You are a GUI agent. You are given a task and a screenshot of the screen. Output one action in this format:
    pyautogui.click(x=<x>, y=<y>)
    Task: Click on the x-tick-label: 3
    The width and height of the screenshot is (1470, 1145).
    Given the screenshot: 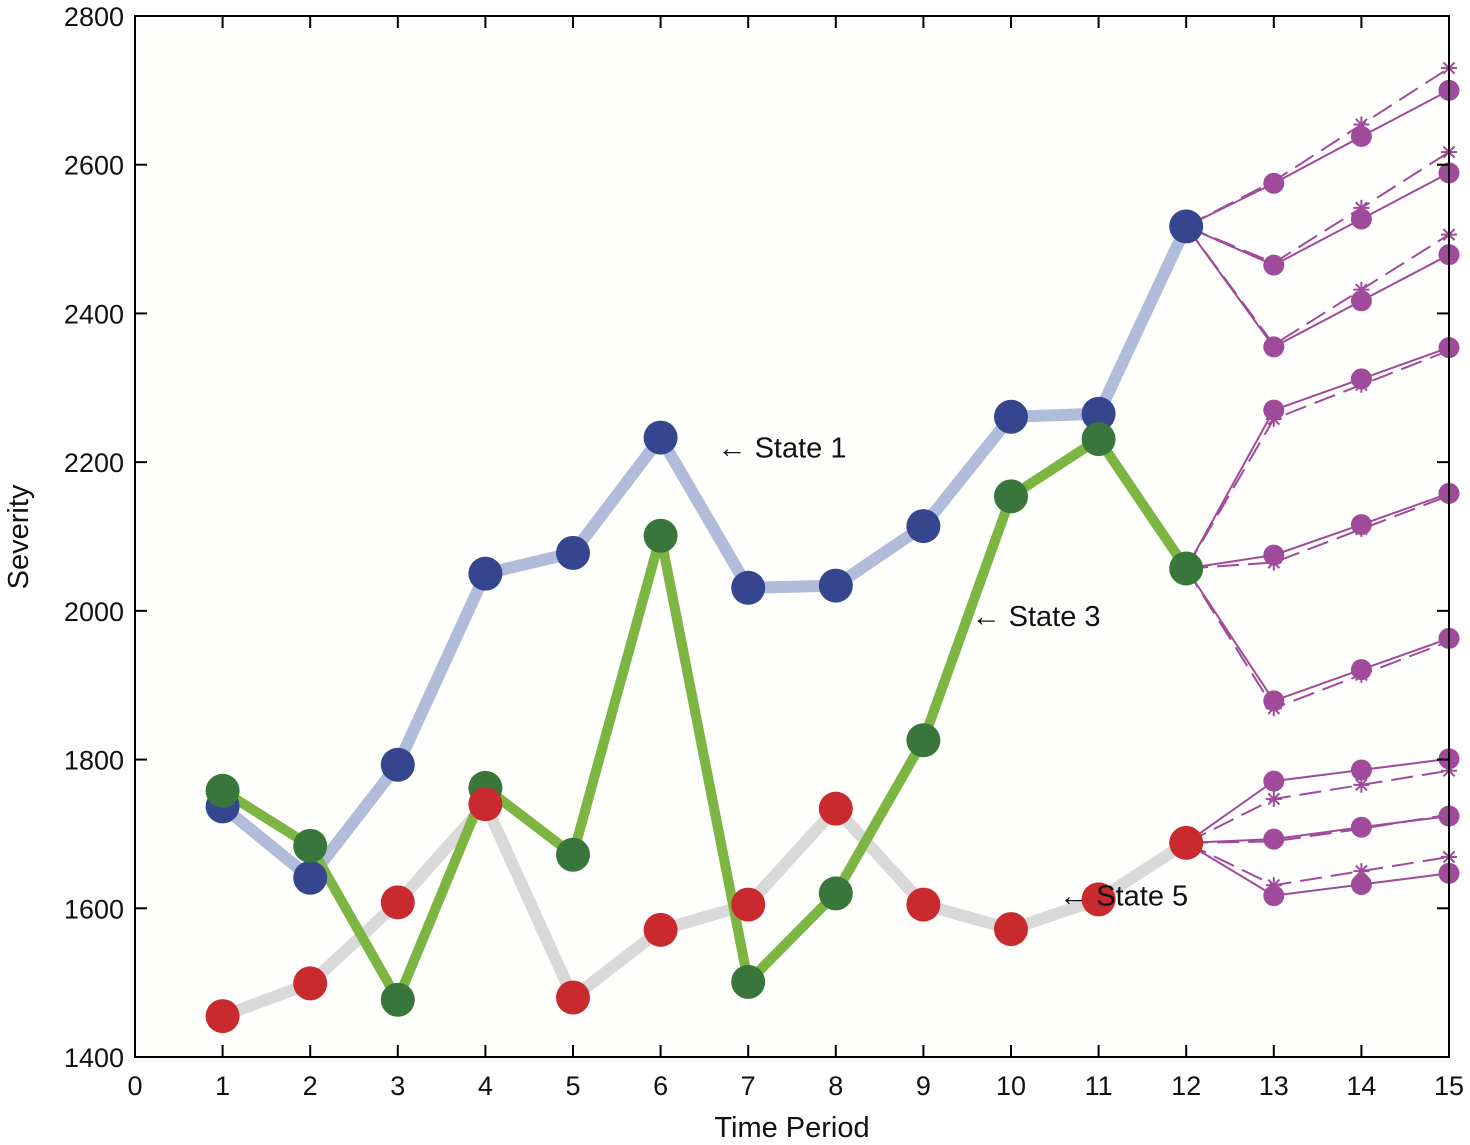 What is the action you would take?
    pyautogui.click(x=397, y=1086)
    